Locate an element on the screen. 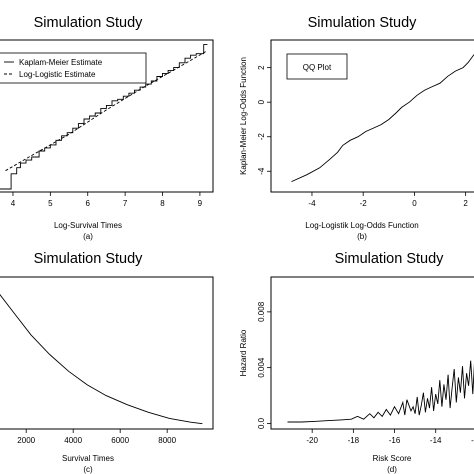  panel-c-series is located at coordinates (101, 359).